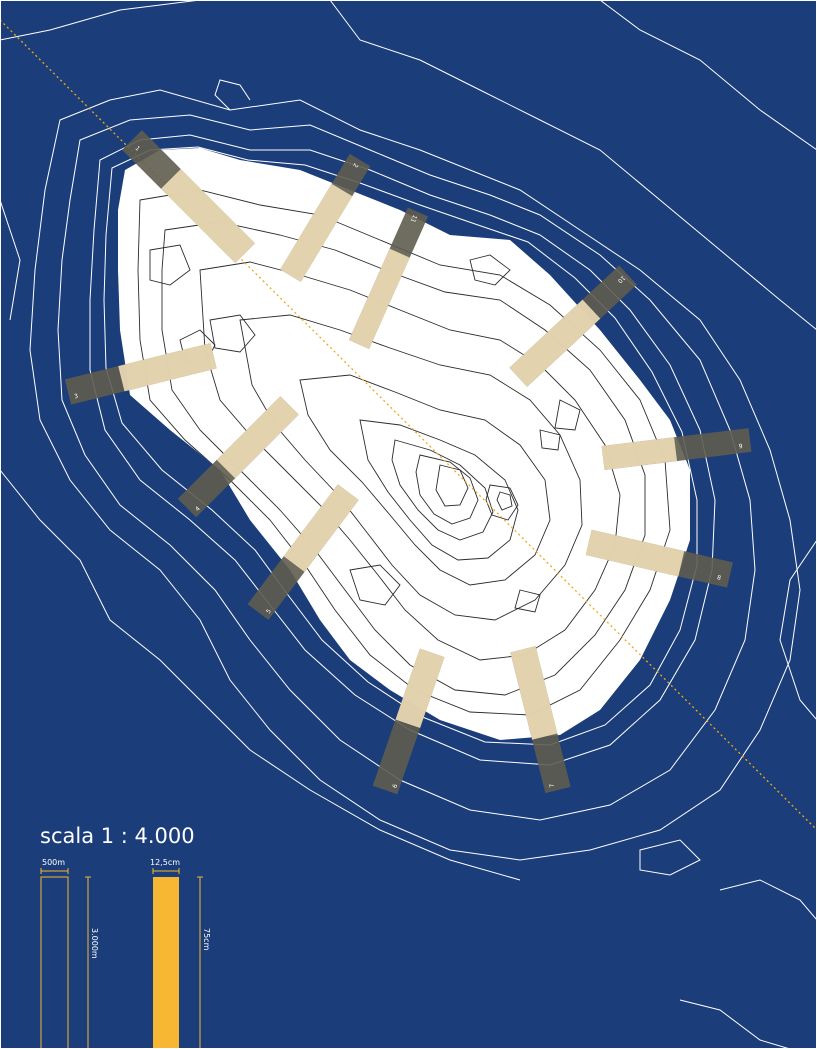 This screenshot has width=817, height=1049. I want to click on strip-1: 1, so click(189, 197).